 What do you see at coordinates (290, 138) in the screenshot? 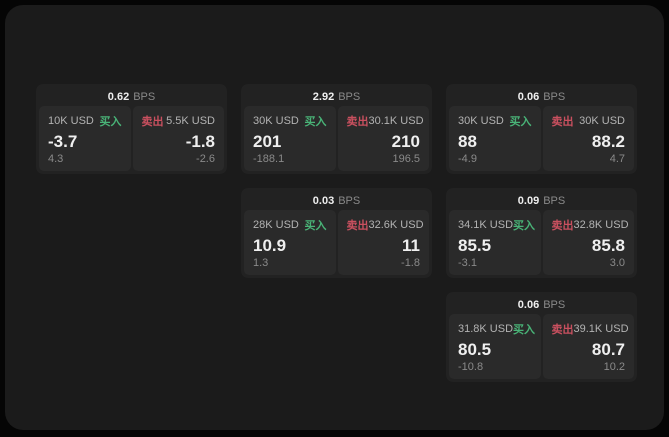
I see `buy-quote-cell: 30K USD 买入 201 -188.1` at bounding box center [290, 138].